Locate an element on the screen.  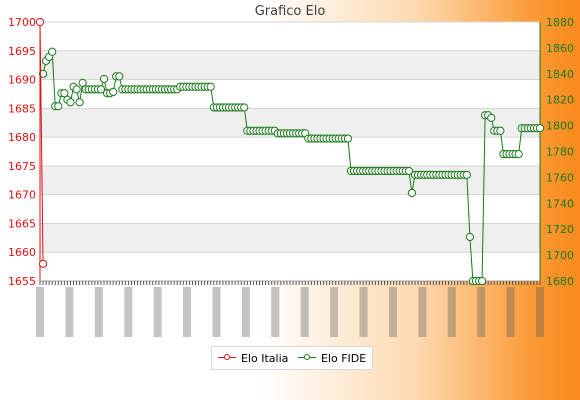
right-tick-label: 1780 is located at coordinates (560, 152).